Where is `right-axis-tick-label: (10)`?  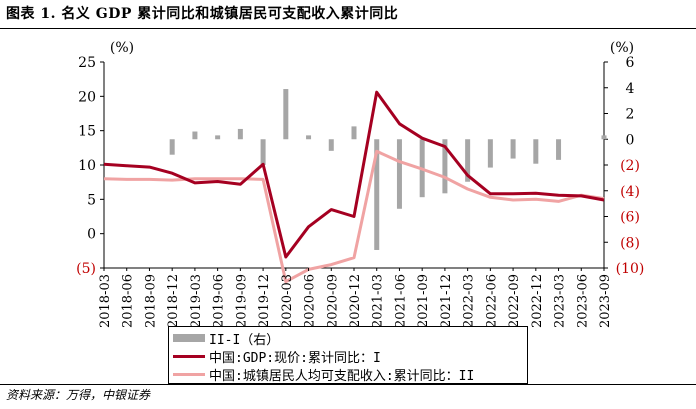
right-axis-tick-label: (10) is located at coordinates (630, 269).